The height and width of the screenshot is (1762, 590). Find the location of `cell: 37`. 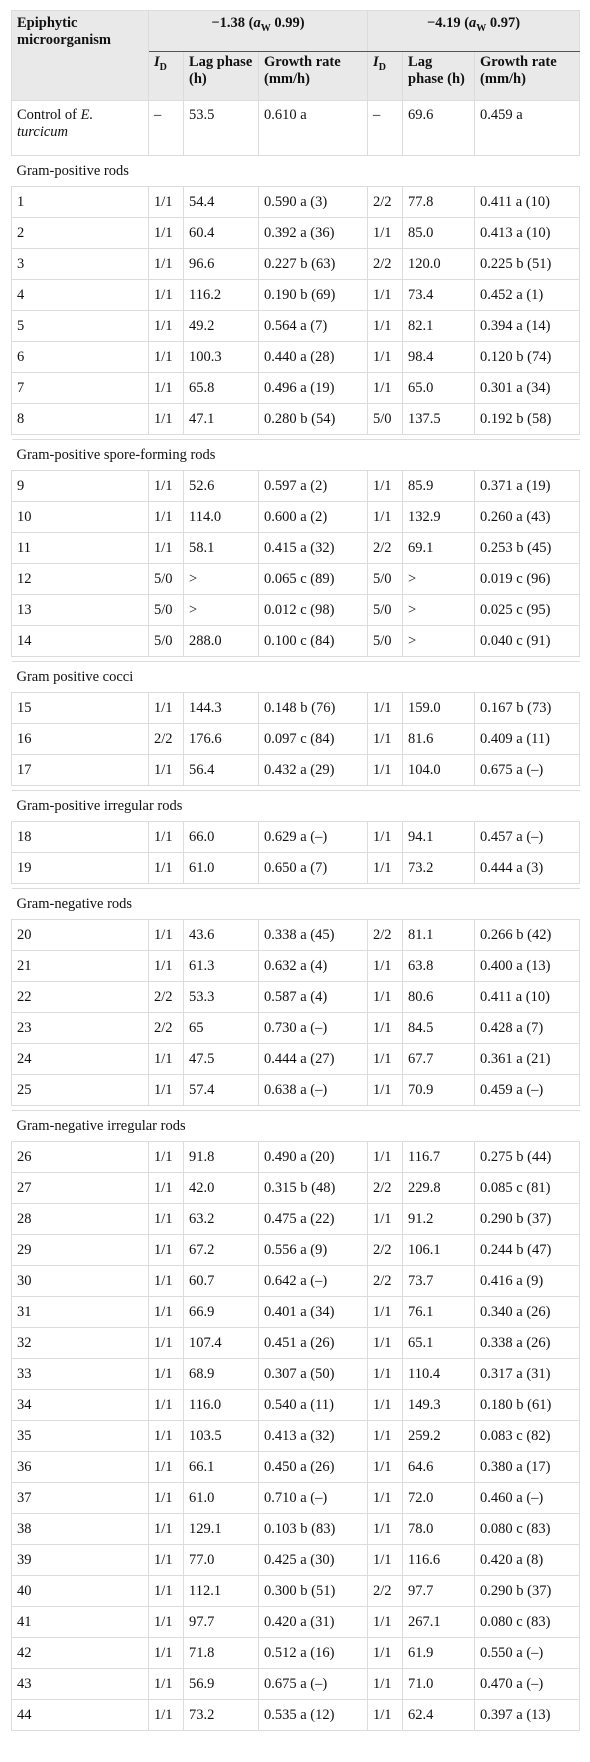

cell: 37 is located at coordinates (80, 1498).